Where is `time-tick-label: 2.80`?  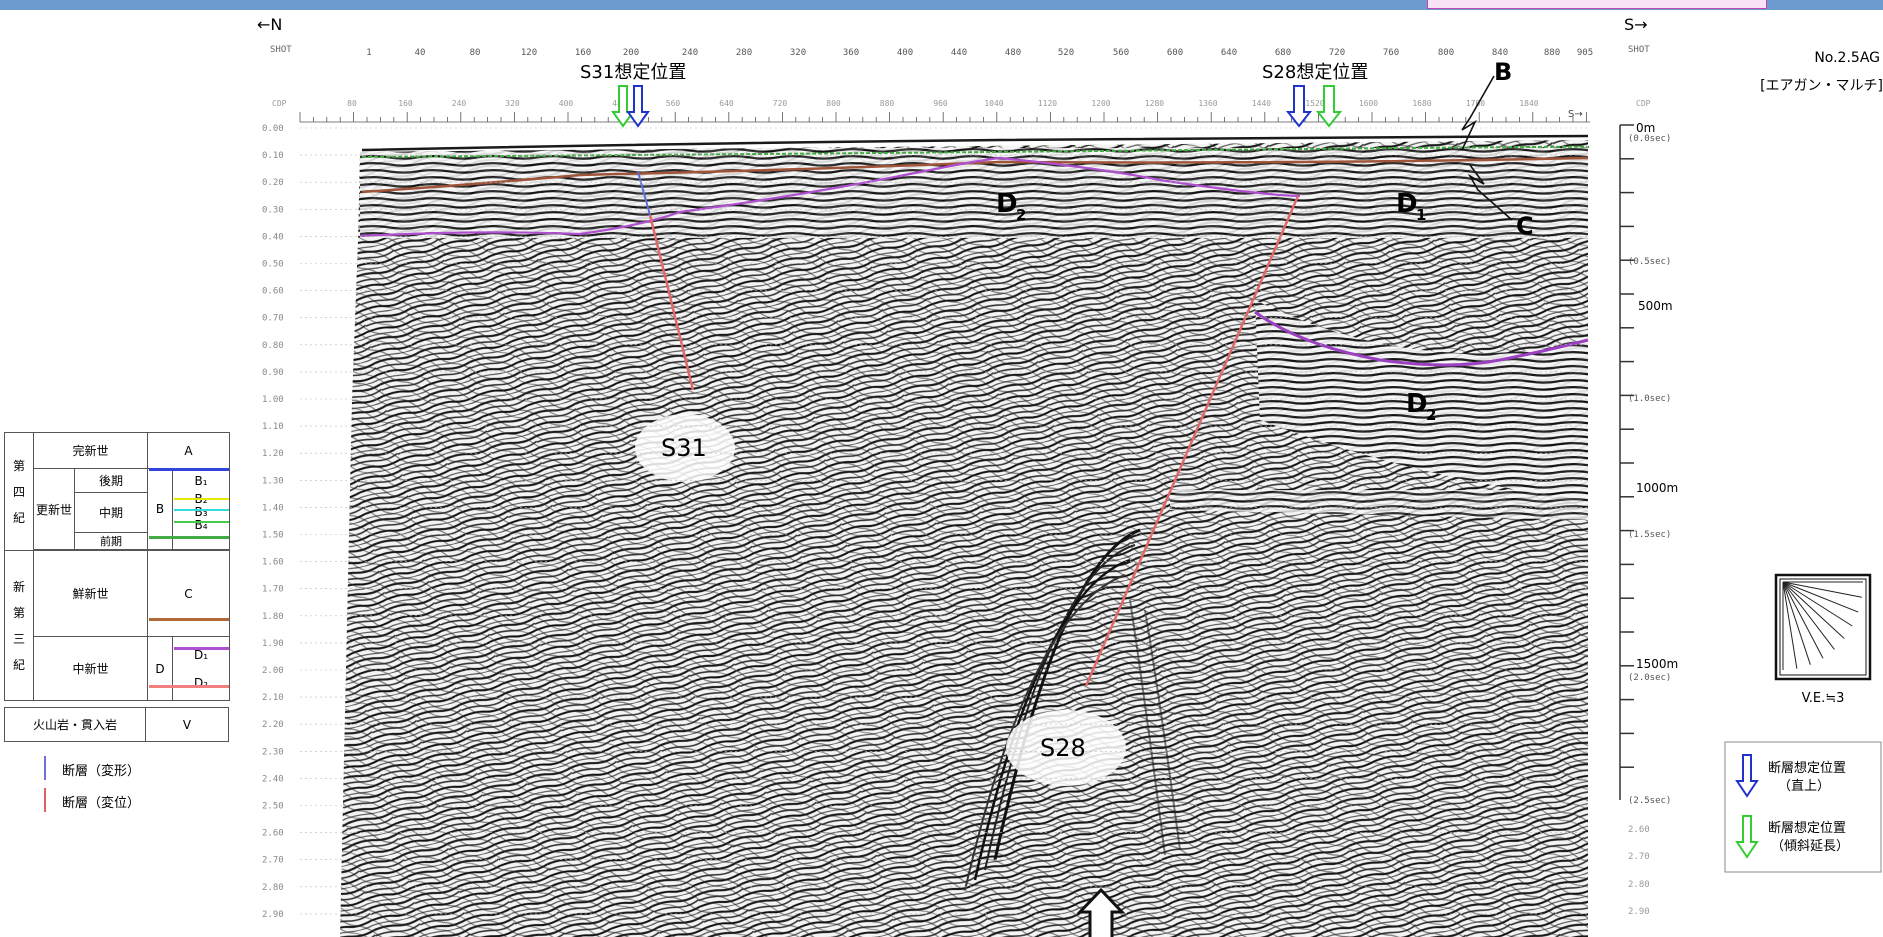
time-tick-label: 2.80 is located at coordinates (273, 888).